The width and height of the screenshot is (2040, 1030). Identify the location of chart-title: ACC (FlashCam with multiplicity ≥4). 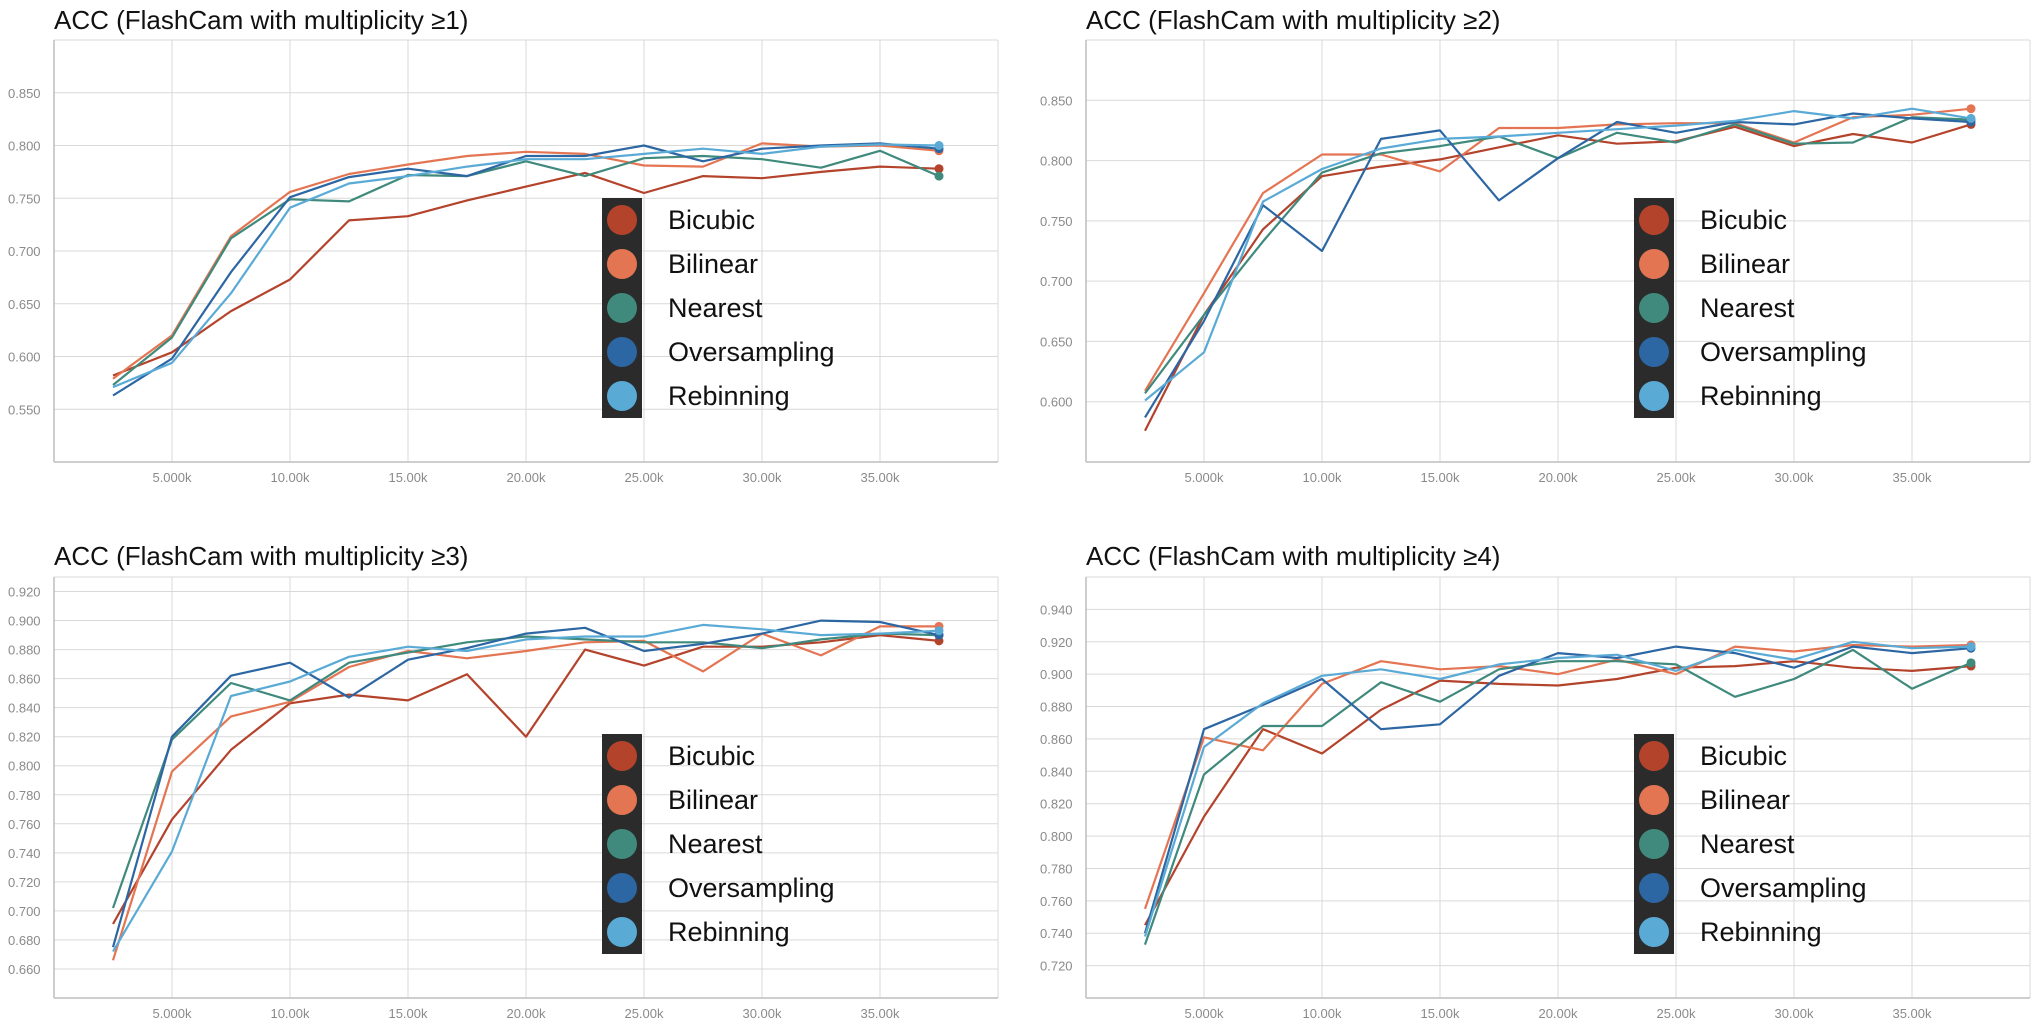
(1293, 556).